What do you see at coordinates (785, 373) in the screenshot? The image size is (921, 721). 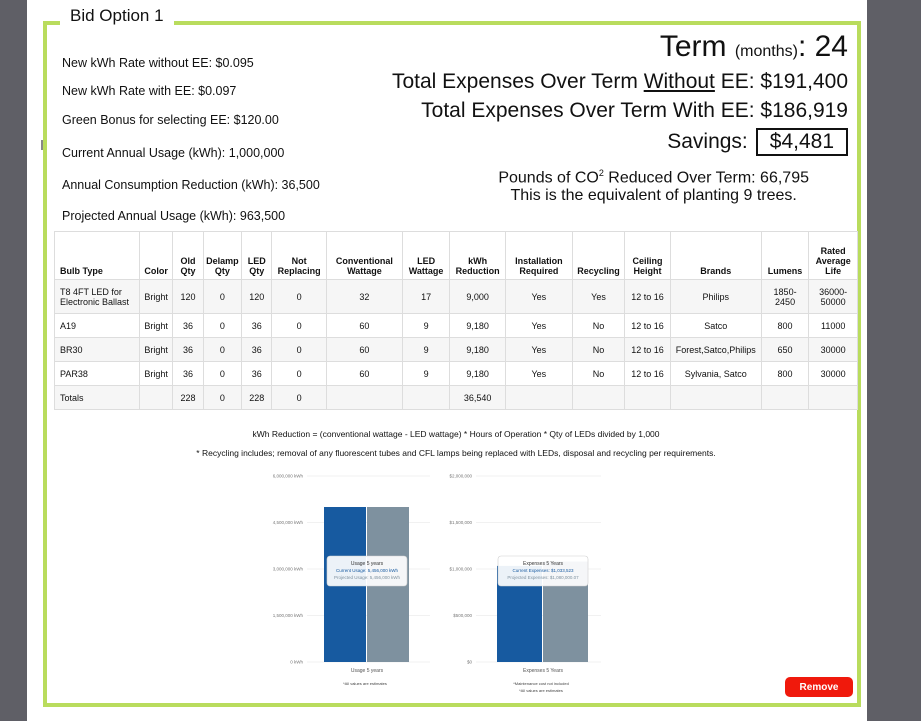 I see `table-cell: 800` at bounding box center [785, 373].